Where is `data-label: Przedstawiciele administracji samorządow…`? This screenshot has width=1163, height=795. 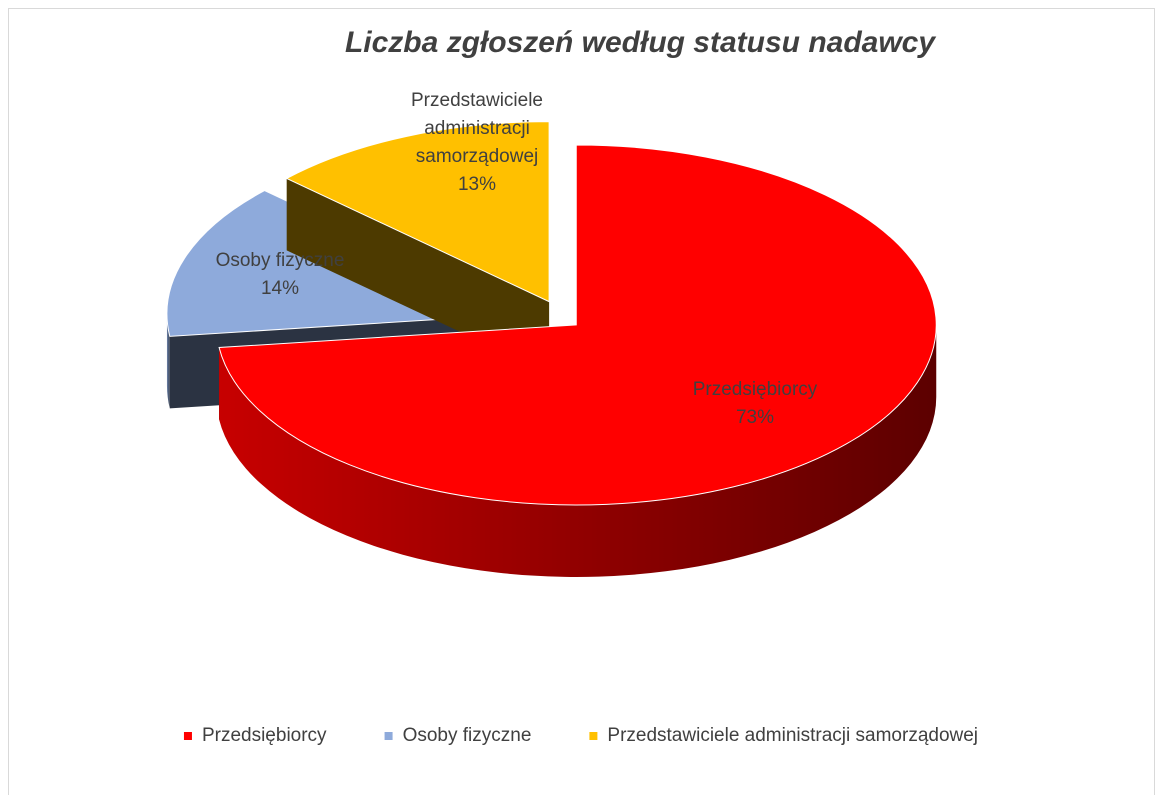
data-label: Przedstawiciele administracji samorządow… is located at coordinates (477, 143).